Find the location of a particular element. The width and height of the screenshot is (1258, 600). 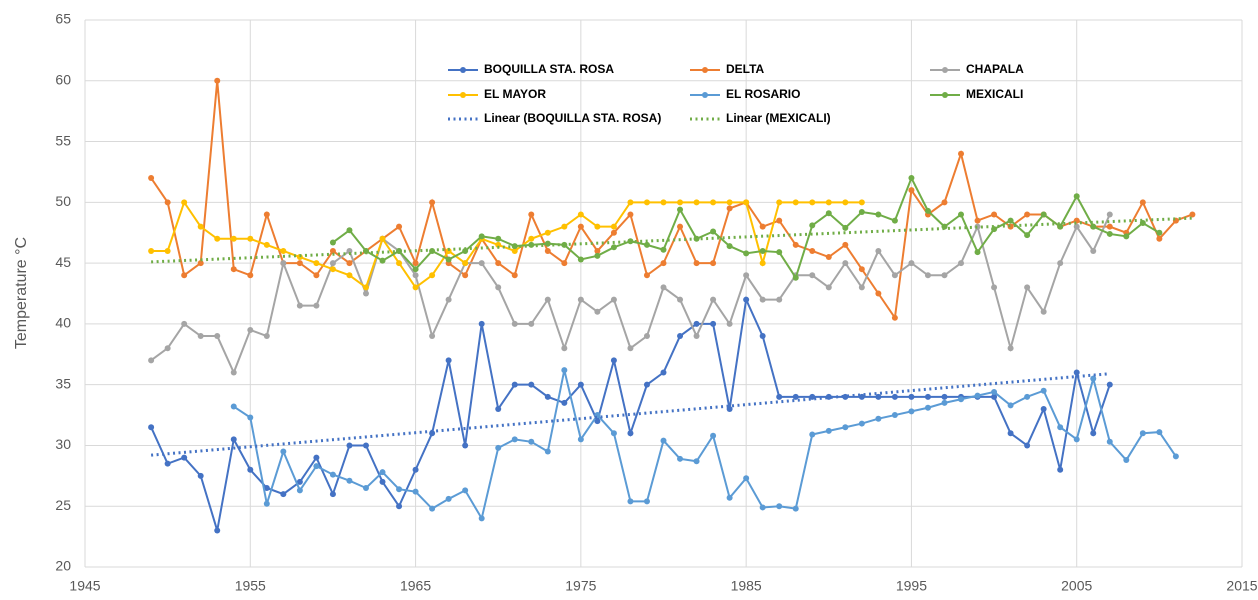

y-tick-label: 40 is located at coordinates (63, 323).